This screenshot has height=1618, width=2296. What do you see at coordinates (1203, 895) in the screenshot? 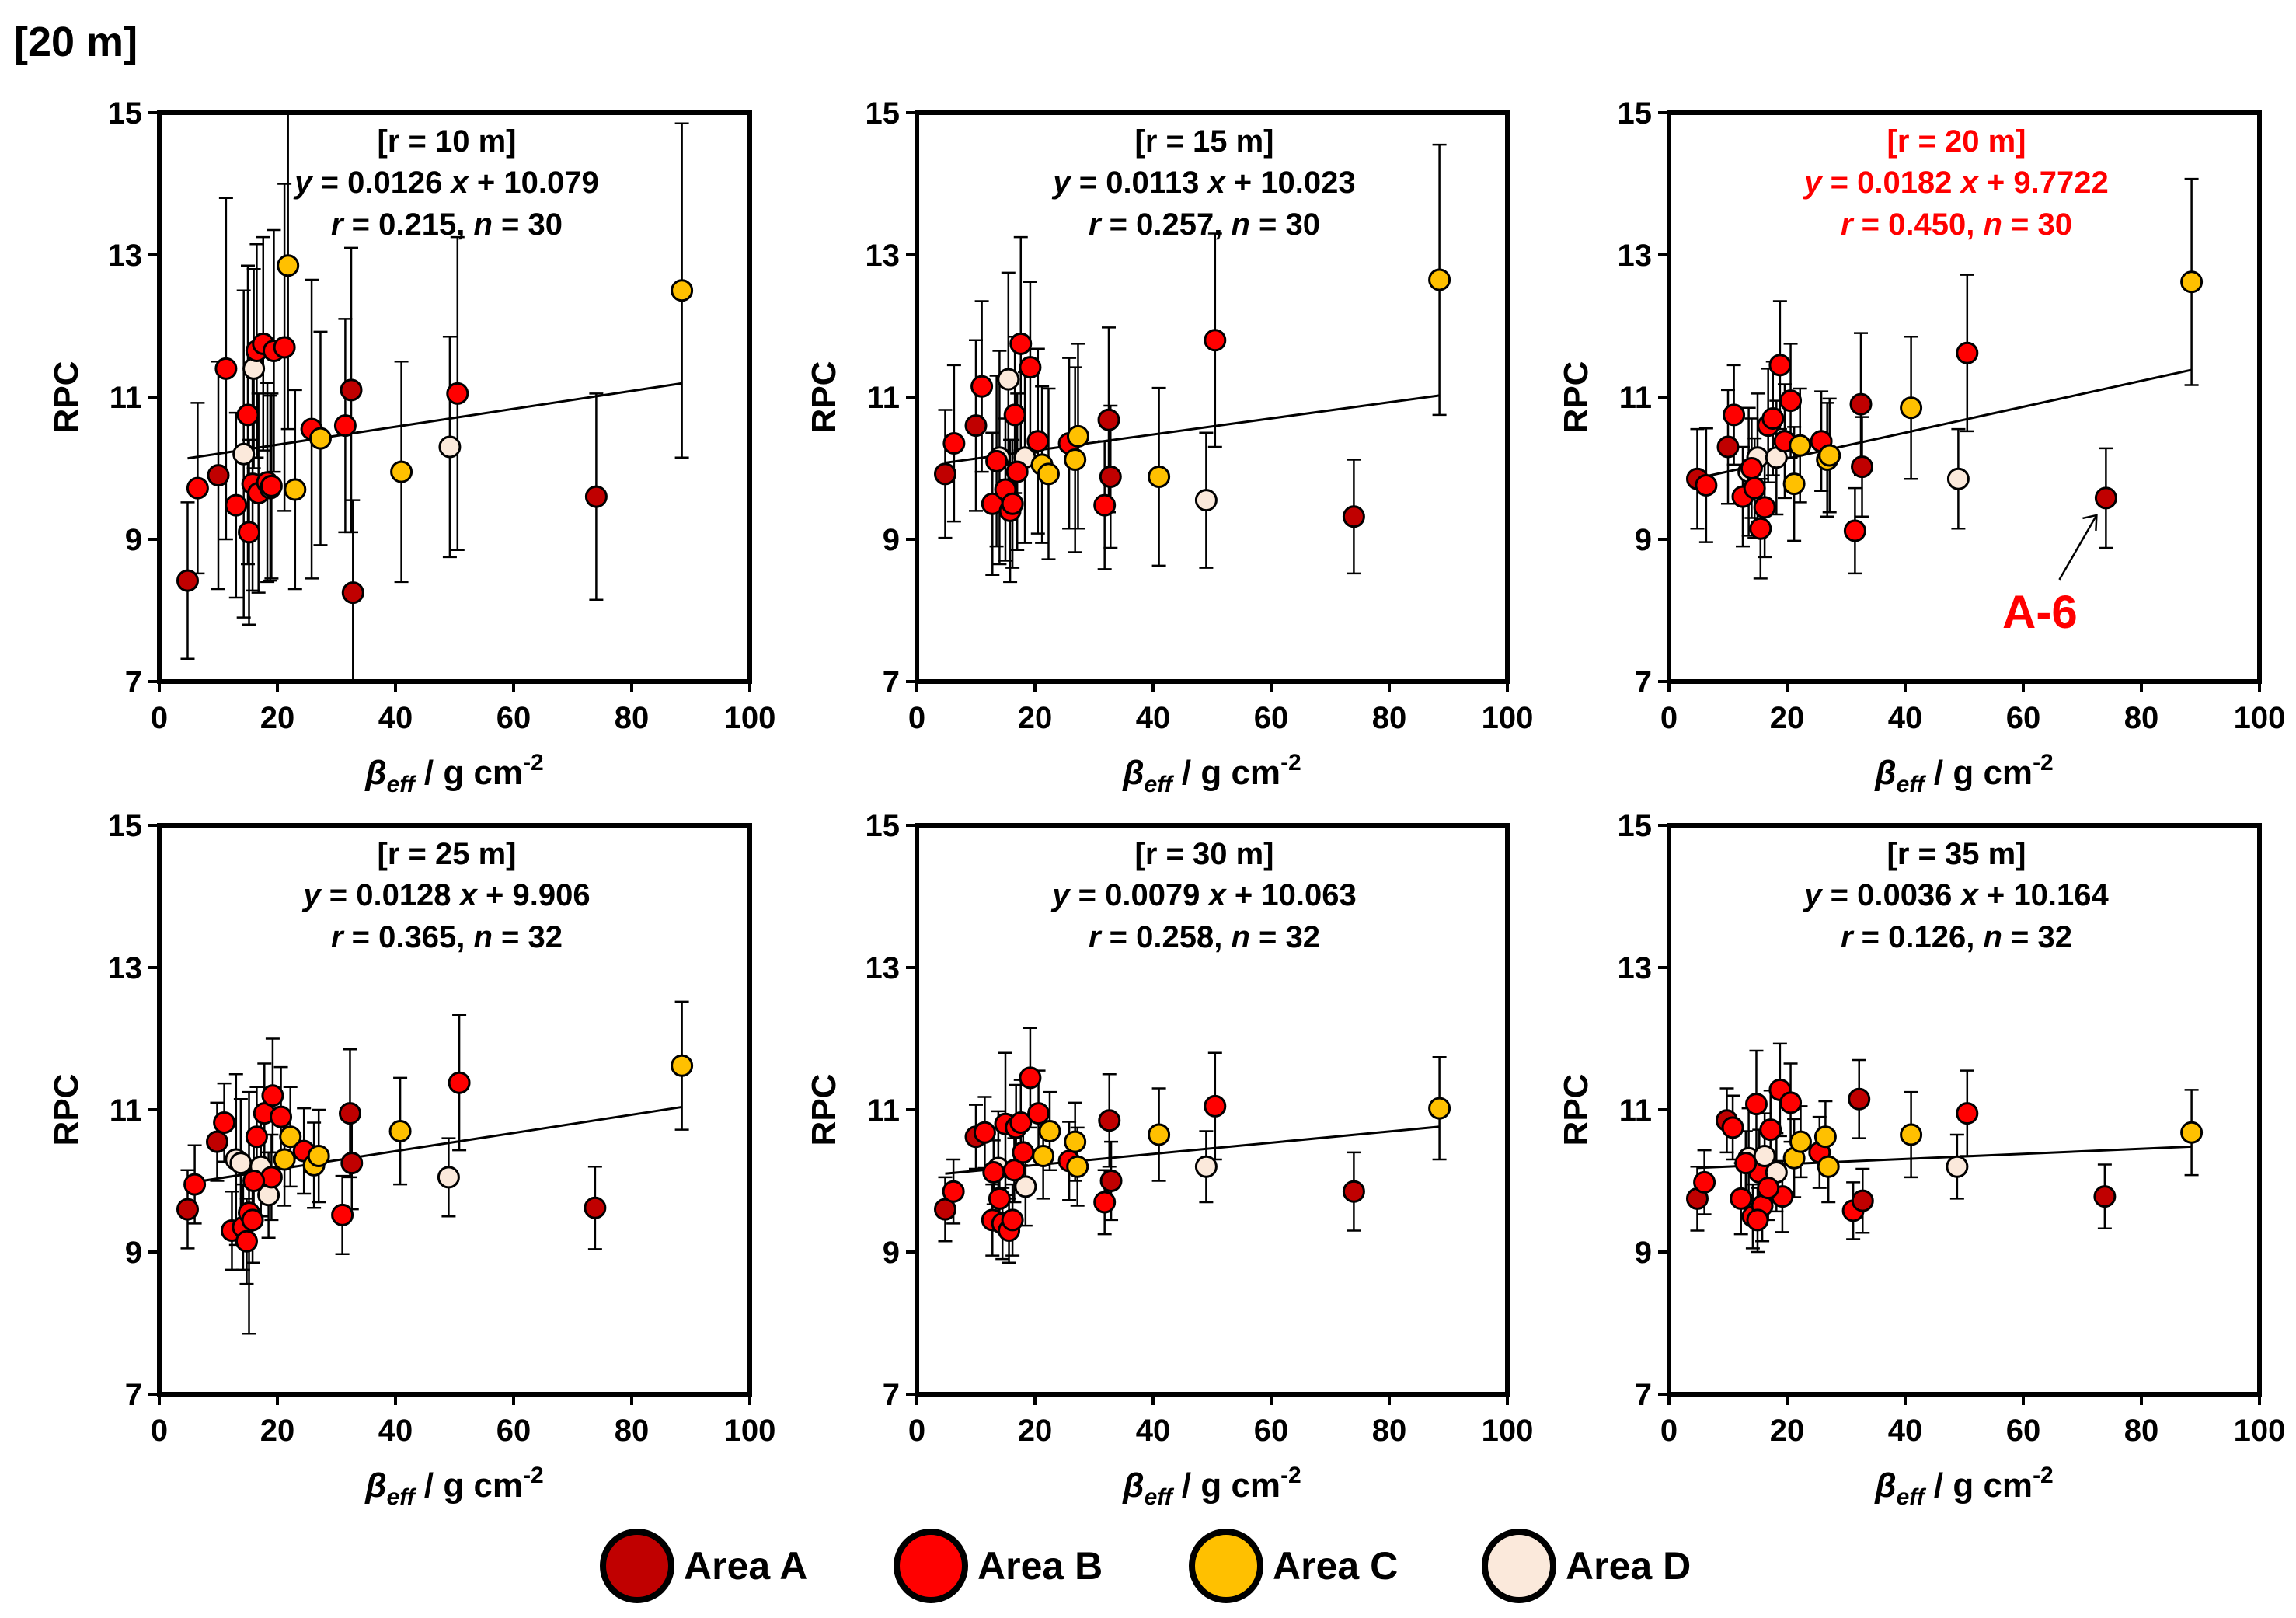
I see `regression-equation: y = 0.0079 x + 10.063` at bounding box center [1203, 895].